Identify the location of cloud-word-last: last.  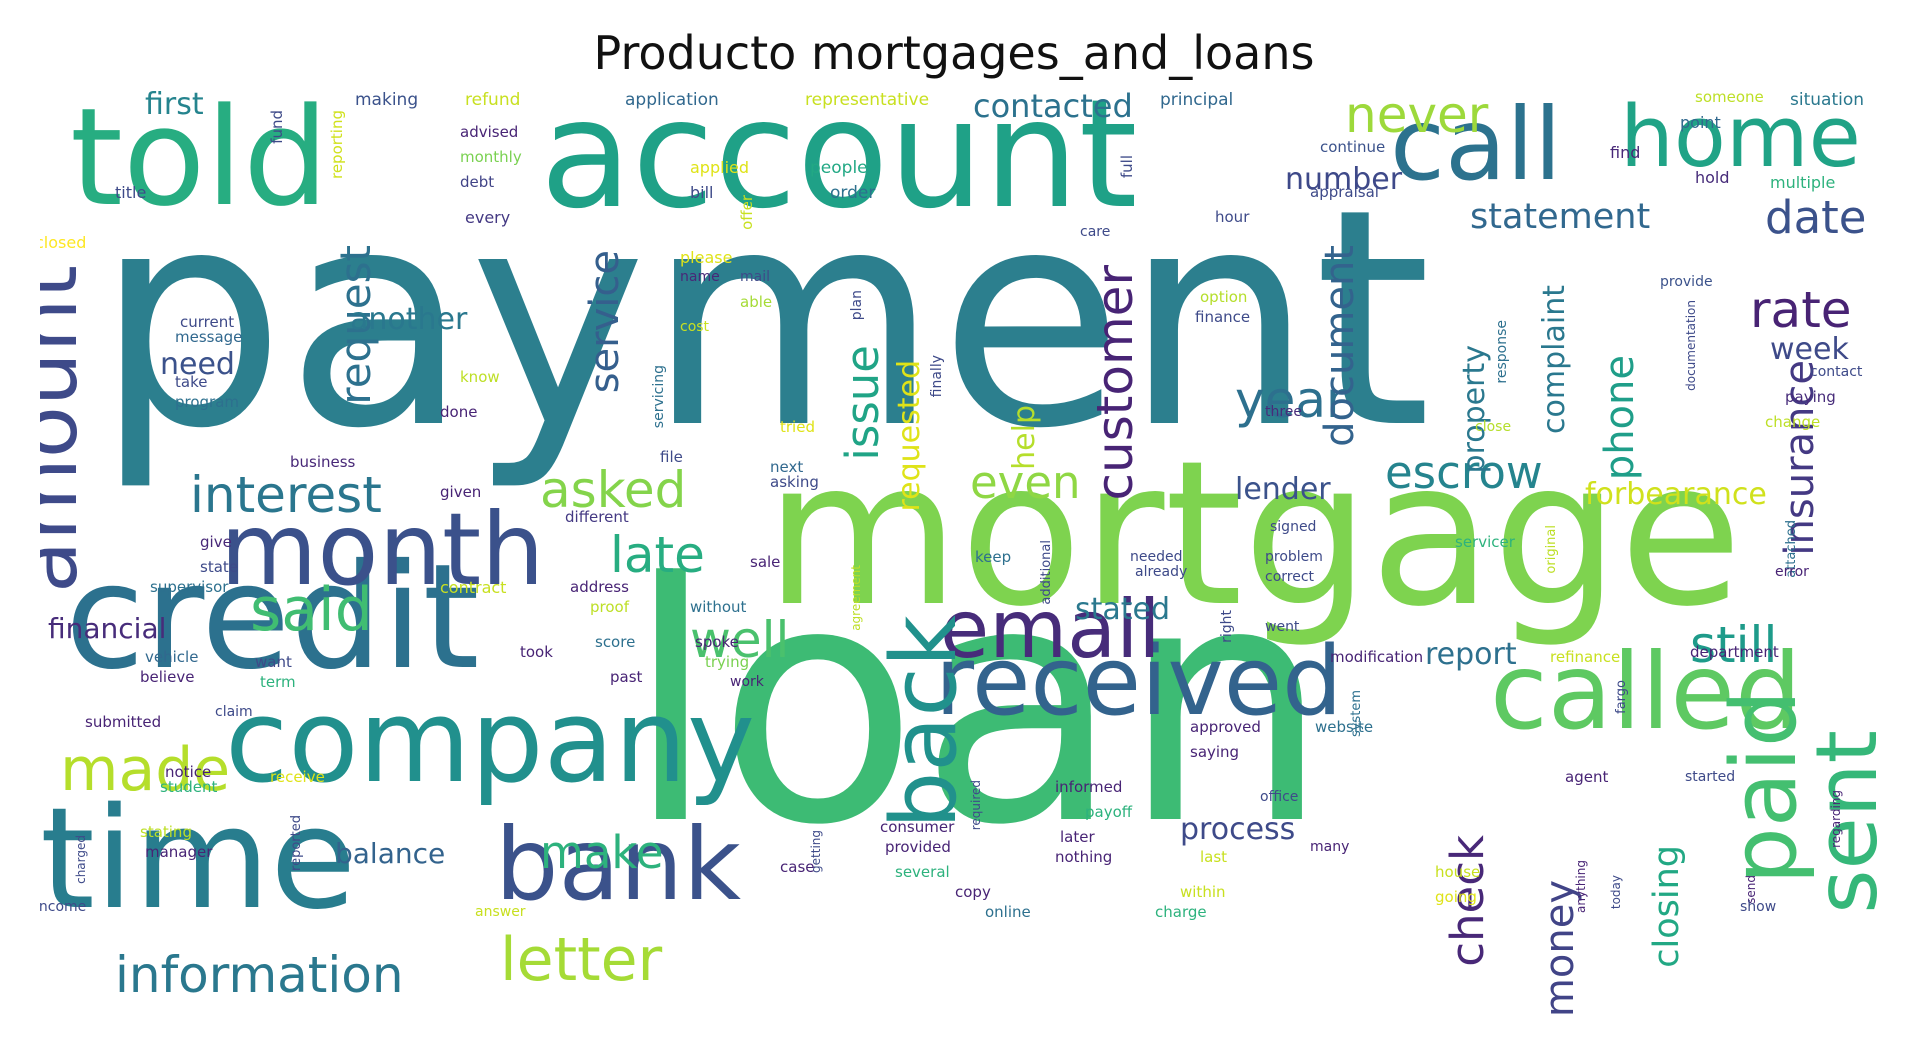
(1214, 857).